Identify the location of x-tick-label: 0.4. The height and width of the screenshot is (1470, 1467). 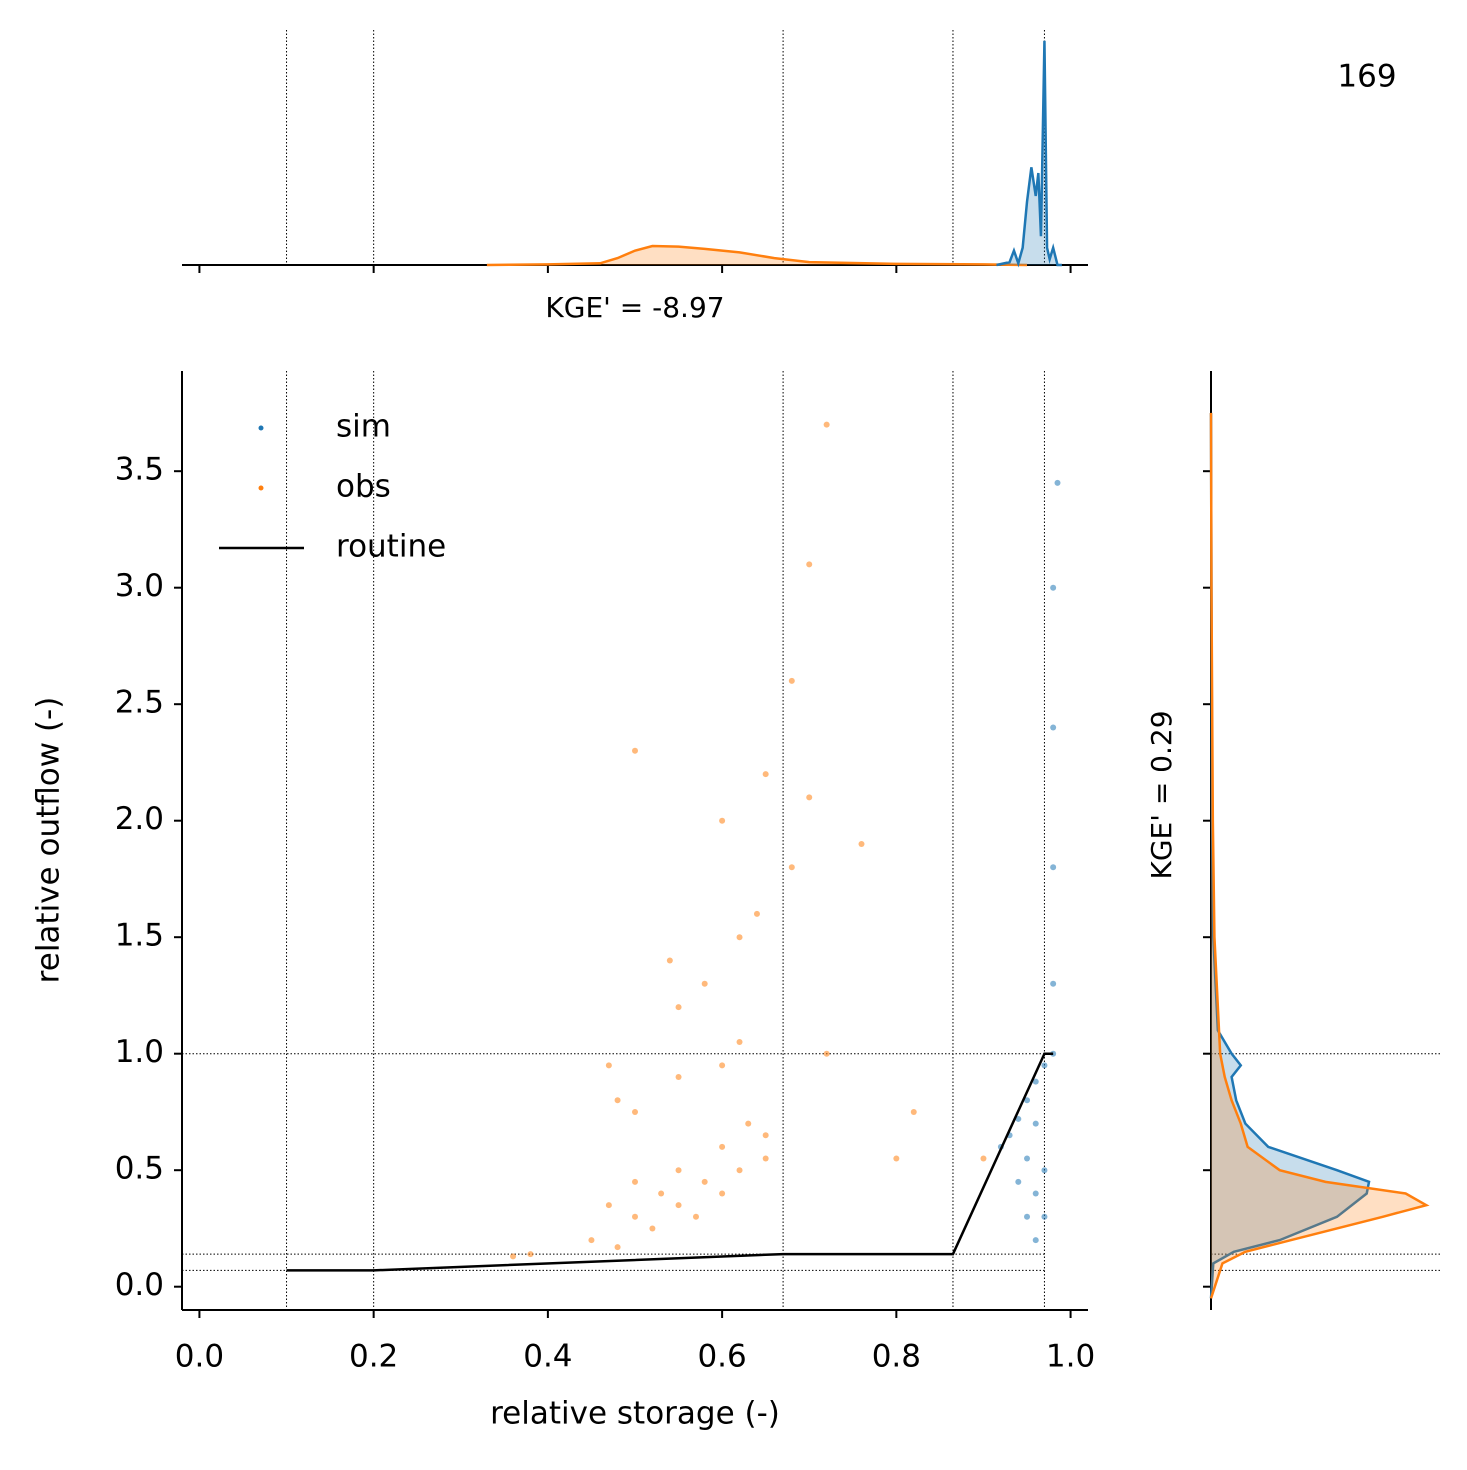
(547, 1357).